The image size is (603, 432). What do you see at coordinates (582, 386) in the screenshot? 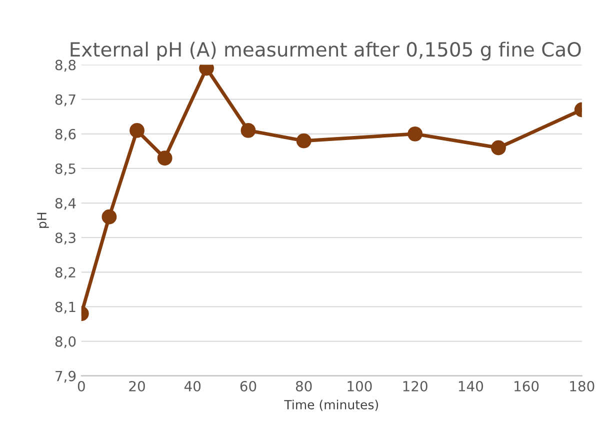
I see `x-tick-label: 180` at bounding box center [582, 386].